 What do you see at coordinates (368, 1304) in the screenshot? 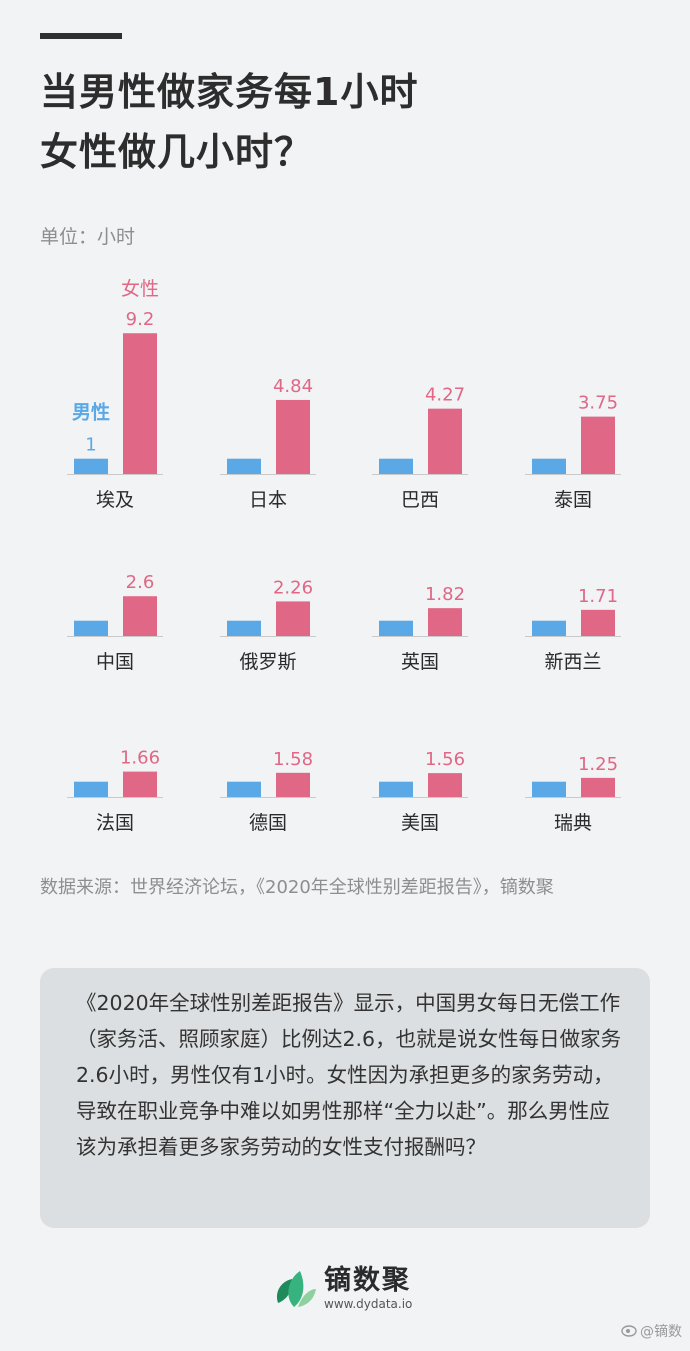
I see `brand-url: www.dydata.io` at bounding box center [368, 1304].